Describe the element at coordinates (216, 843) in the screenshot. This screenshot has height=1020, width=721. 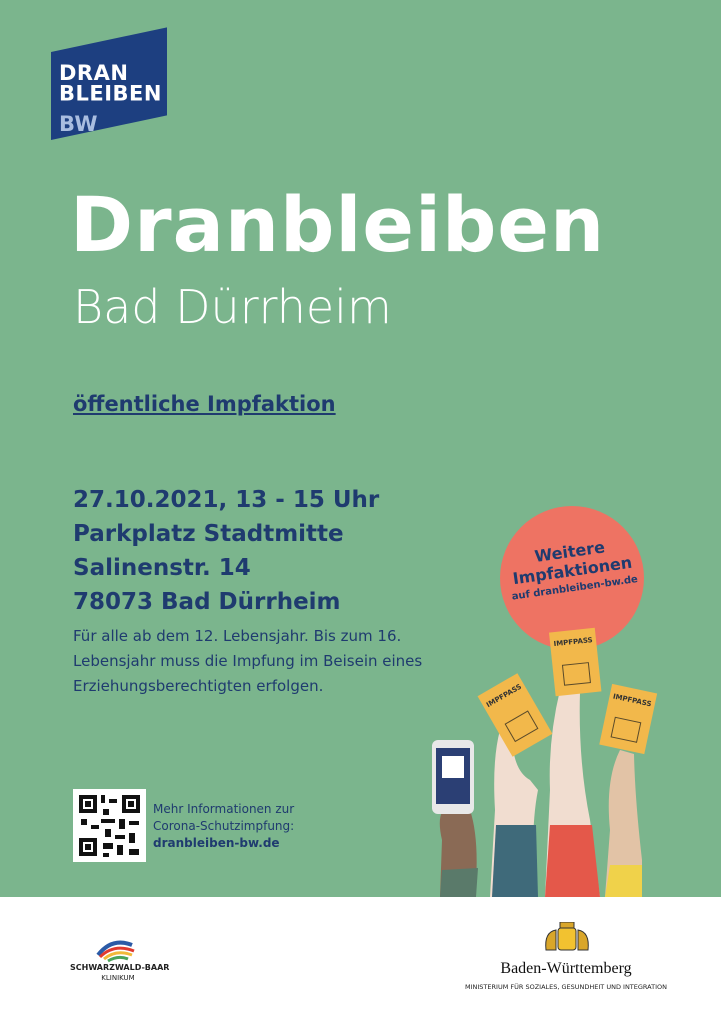
I see `info-link: dranbleiben-bw.de` at that location.